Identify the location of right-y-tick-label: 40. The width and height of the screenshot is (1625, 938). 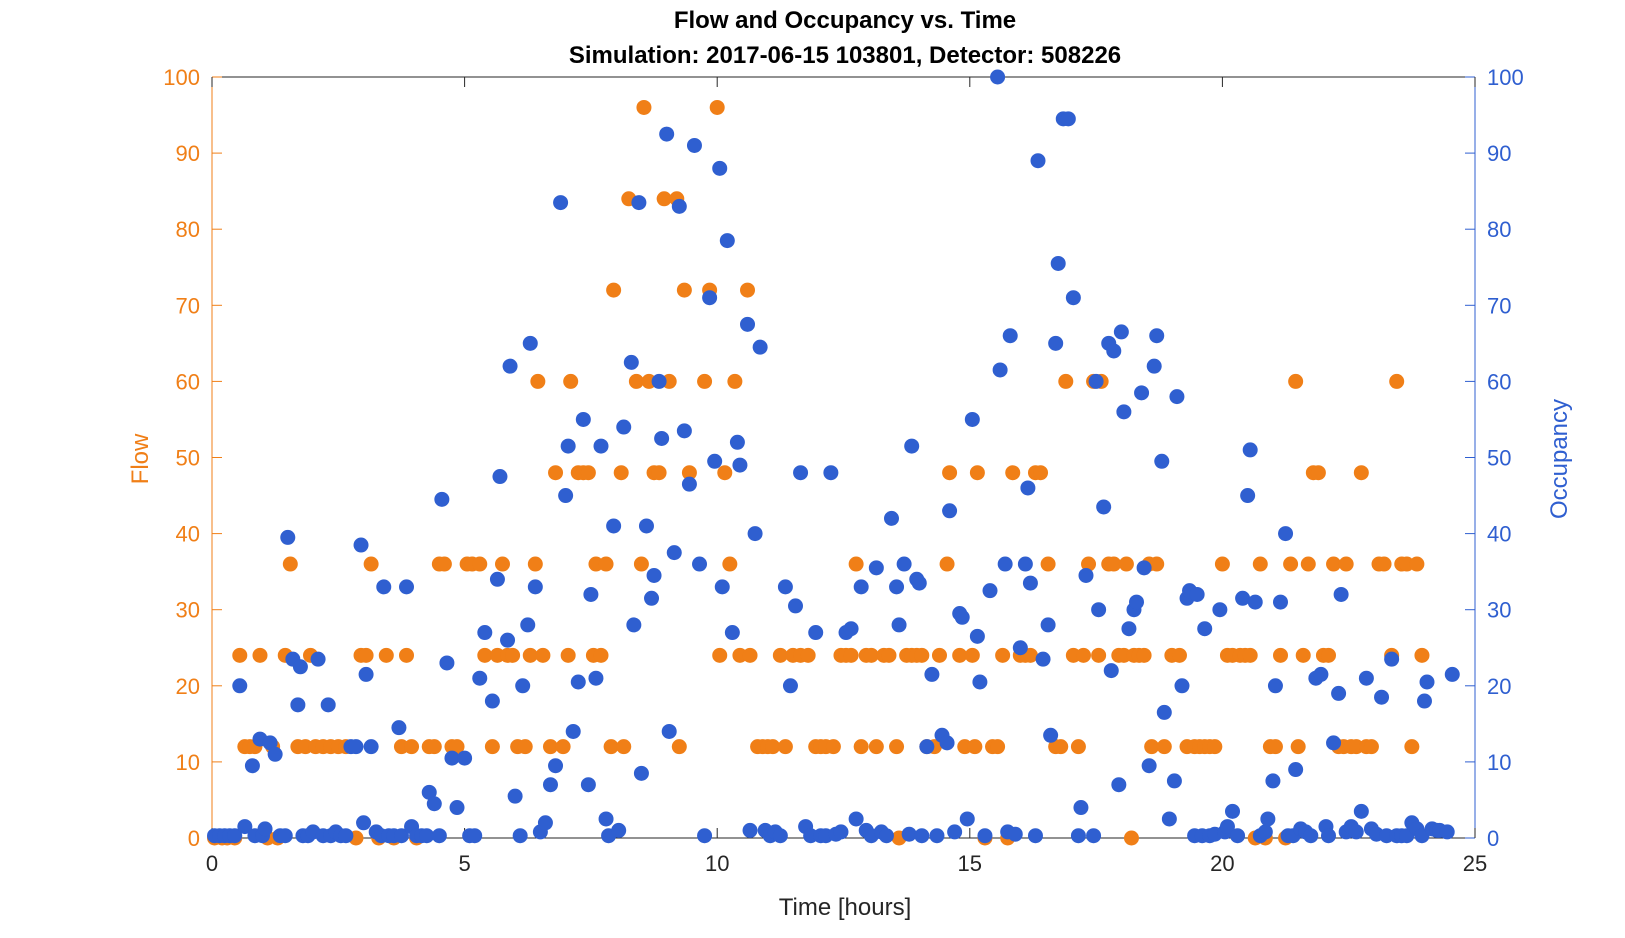
(1499, 534).